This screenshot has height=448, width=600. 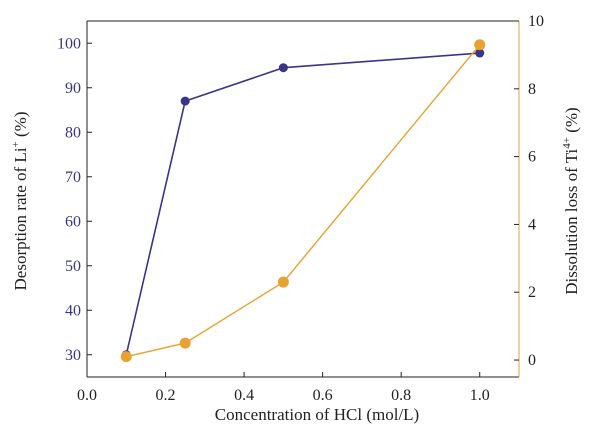 I want to click on right-y-axis-label: Dissolution loss of Ti4+ (%), so click(x=571, y=200).